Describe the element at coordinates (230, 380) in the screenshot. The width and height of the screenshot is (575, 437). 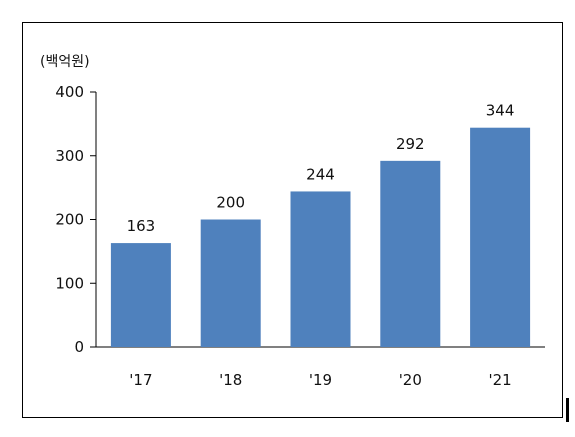
I see `x-category-label: '18` at that location.